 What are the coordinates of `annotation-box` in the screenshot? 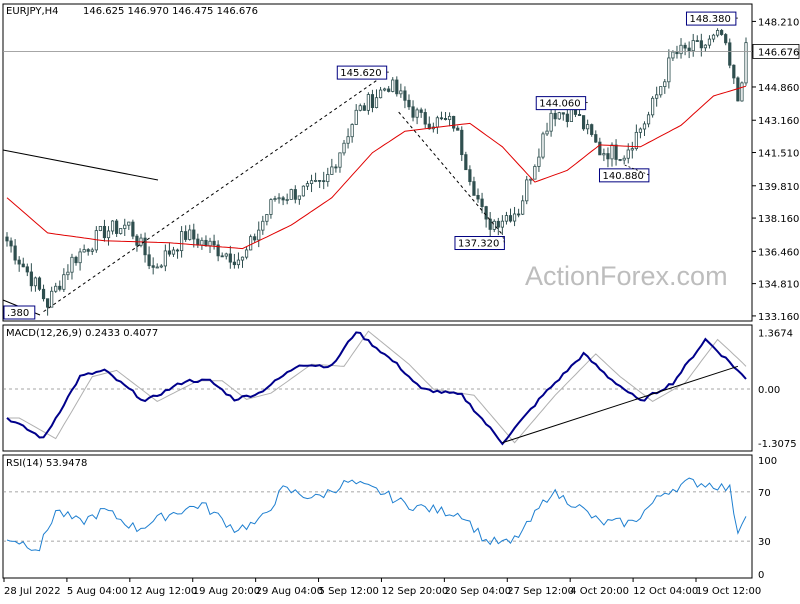 It's located at (711, 18).